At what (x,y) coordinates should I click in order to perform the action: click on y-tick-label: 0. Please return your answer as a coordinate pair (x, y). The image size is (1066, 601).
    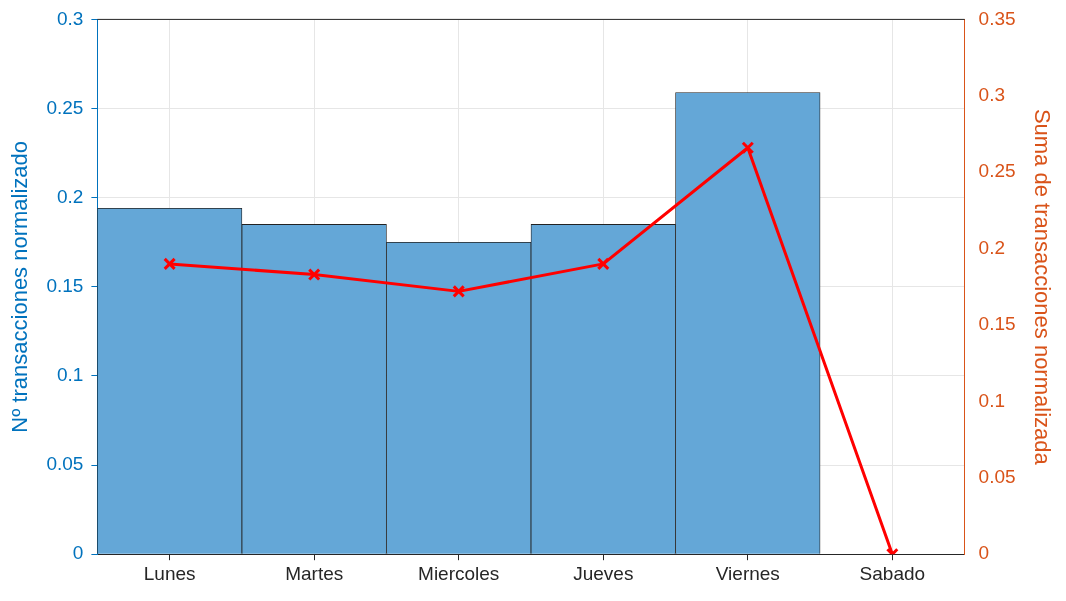
    Looking at the image, I should click on (78, 553).